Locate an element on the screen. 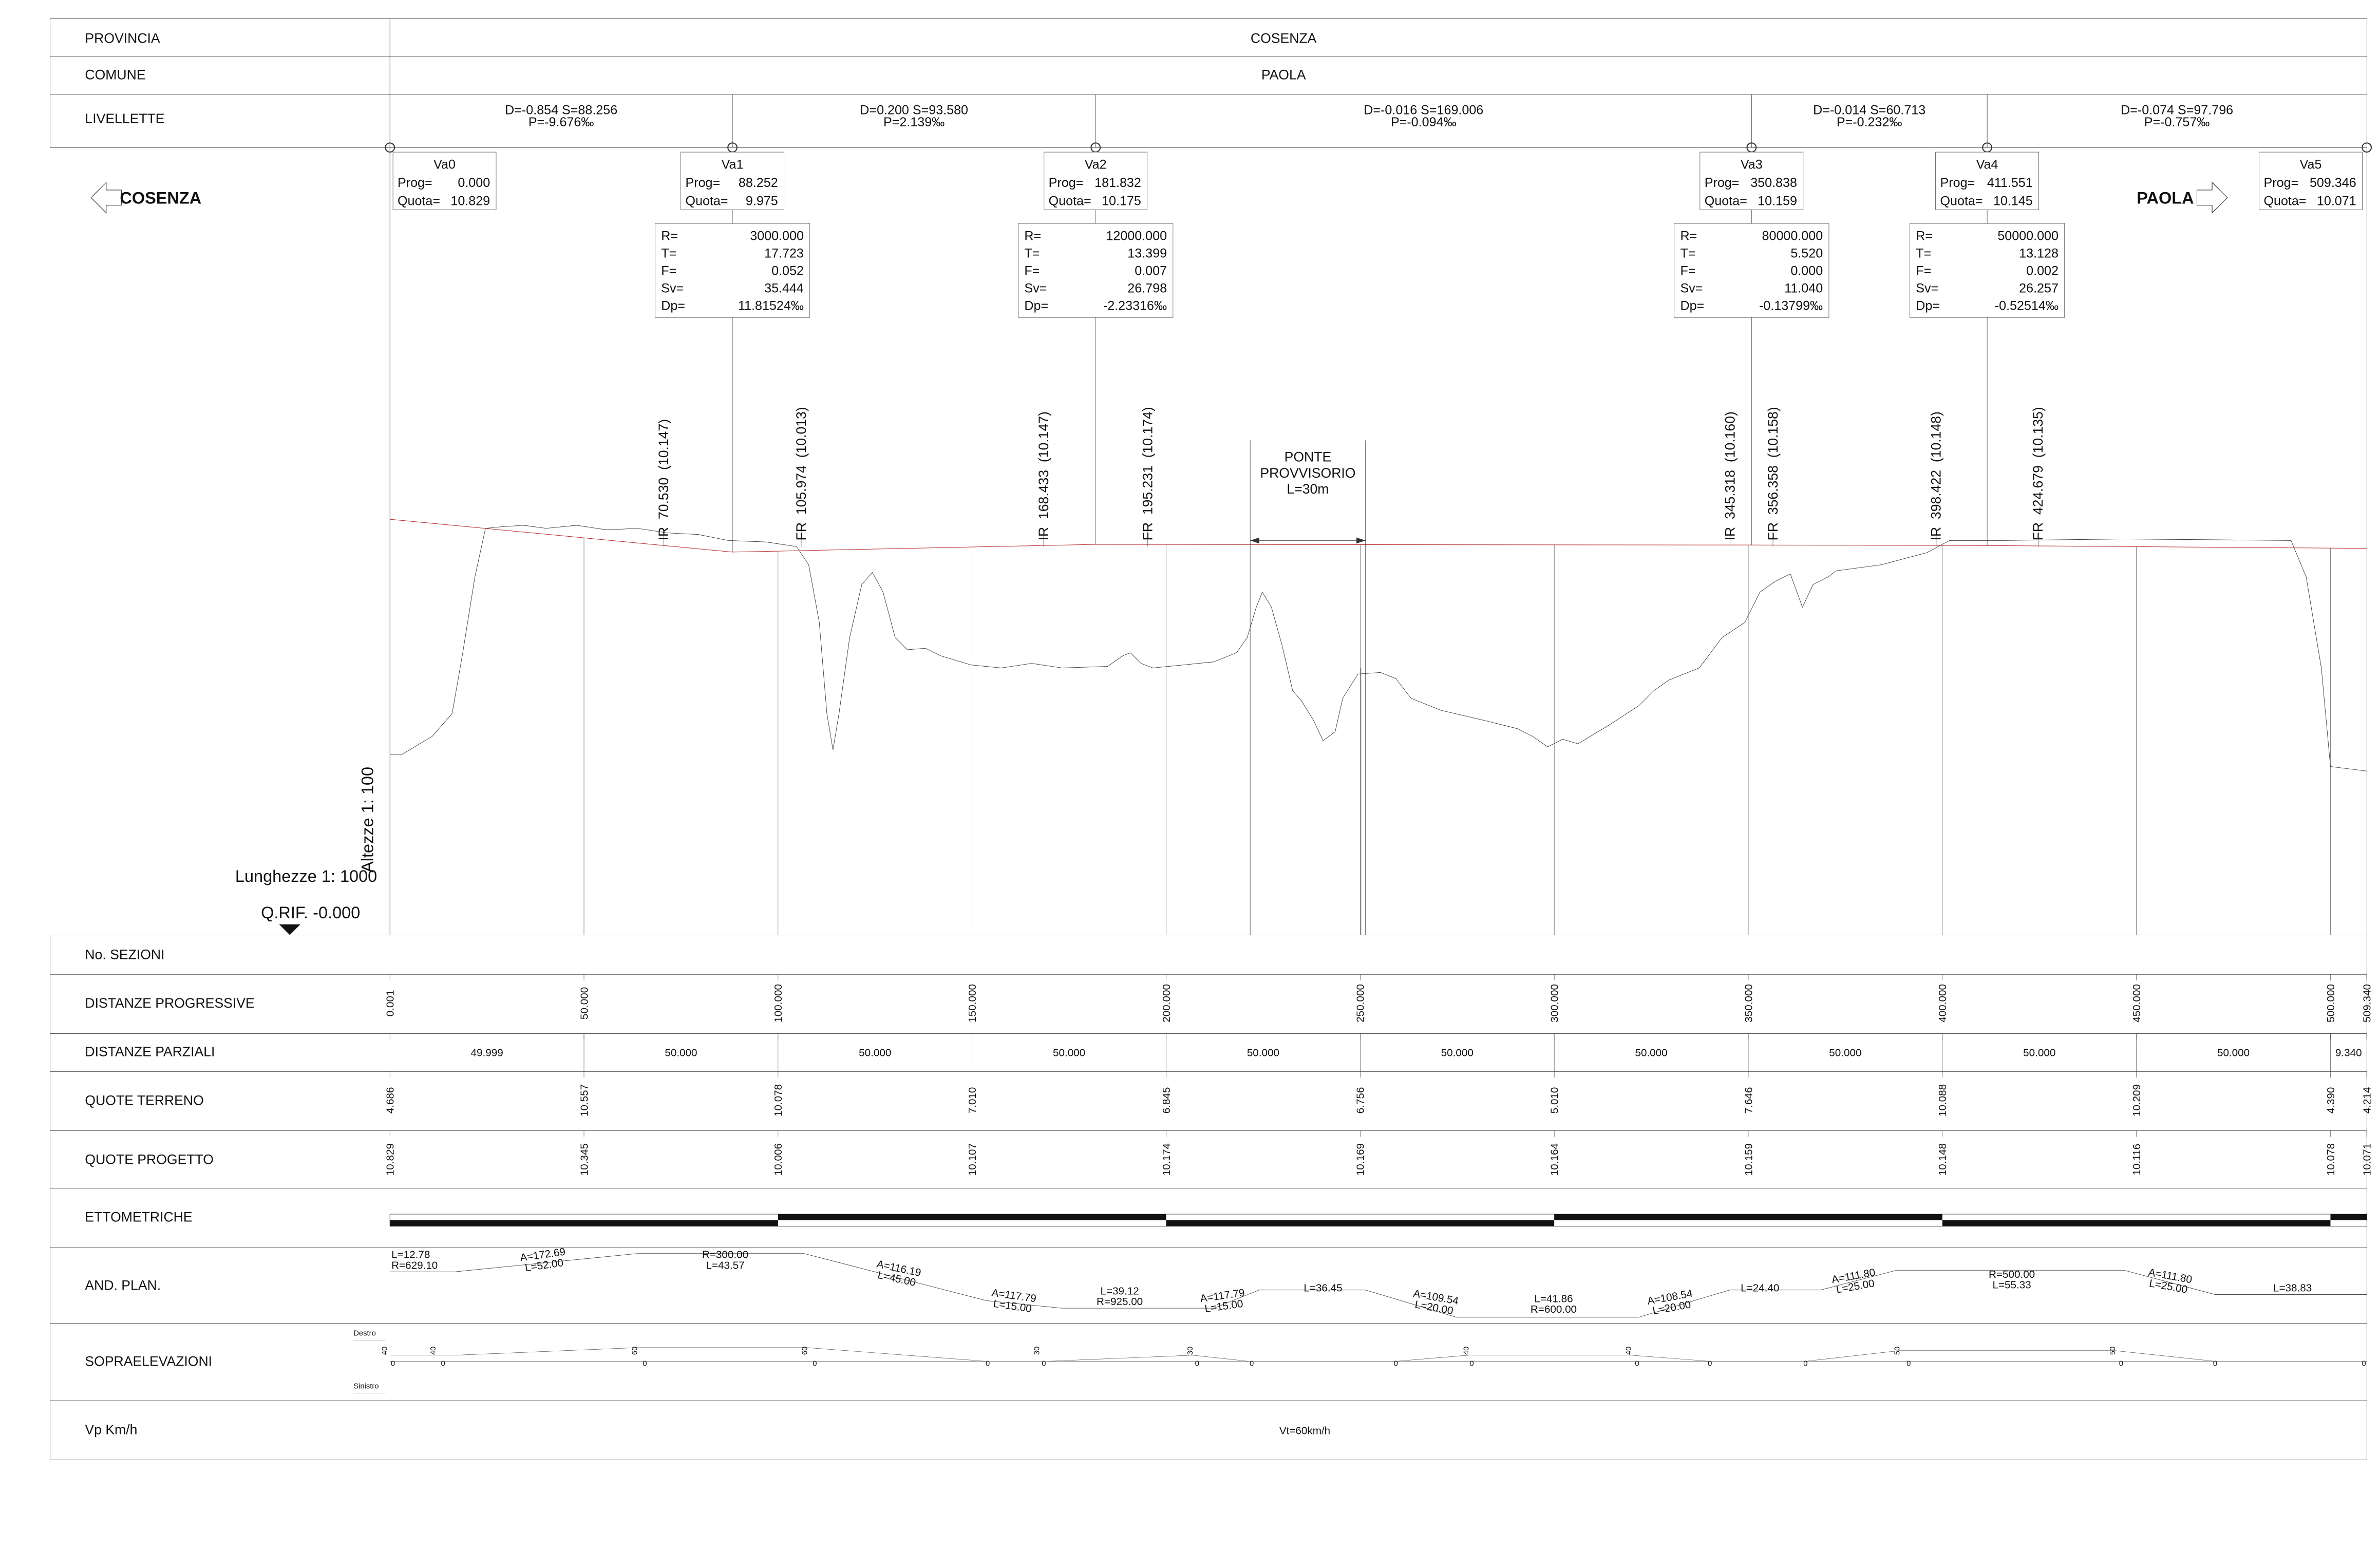  station-value: 10.174 is located at coordinates (1167, 1159).